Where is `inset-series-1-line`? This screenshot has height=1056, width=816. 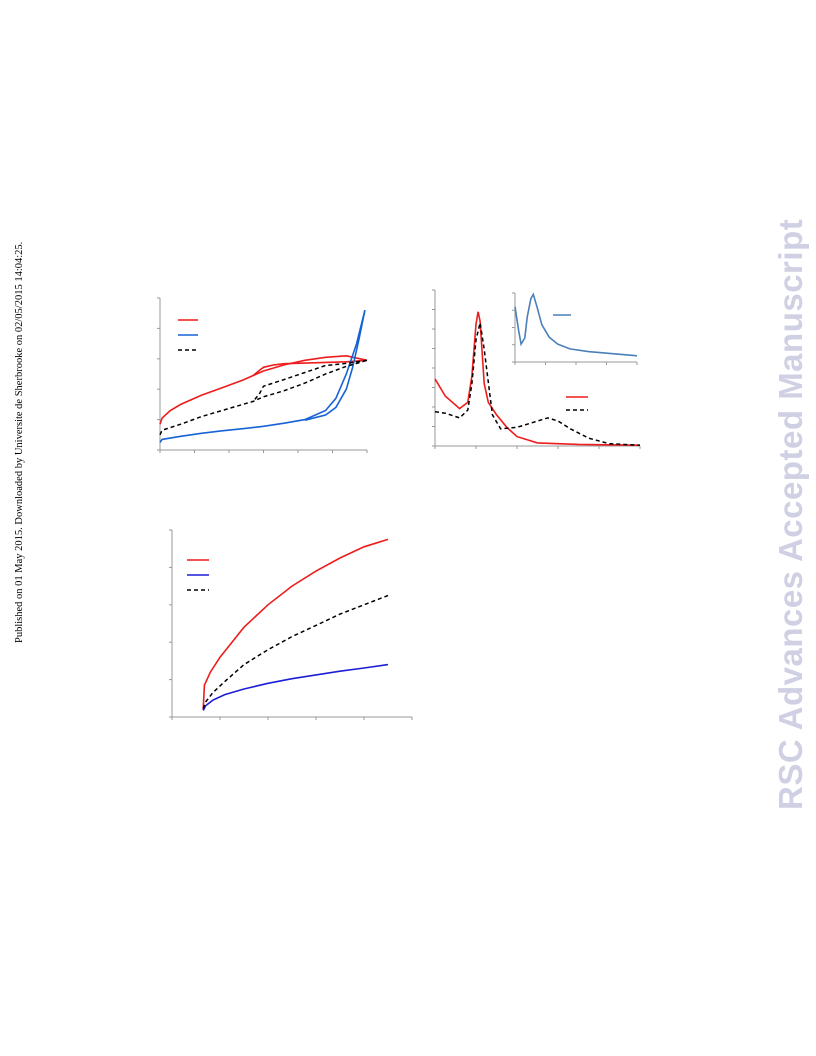
inset-series-1-line is located at coordinates (576, 324).